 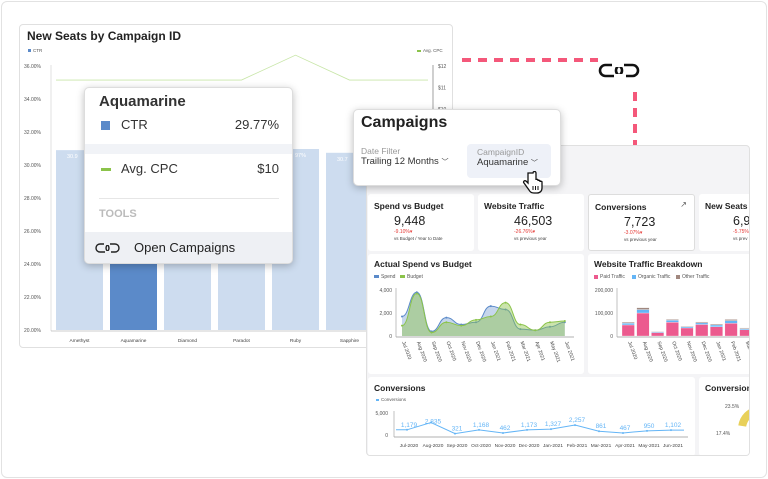 What do you see at coordinates (673, 425) in the screenshot?
I see `data-label: 1,102` at bounding box center [673, 425].